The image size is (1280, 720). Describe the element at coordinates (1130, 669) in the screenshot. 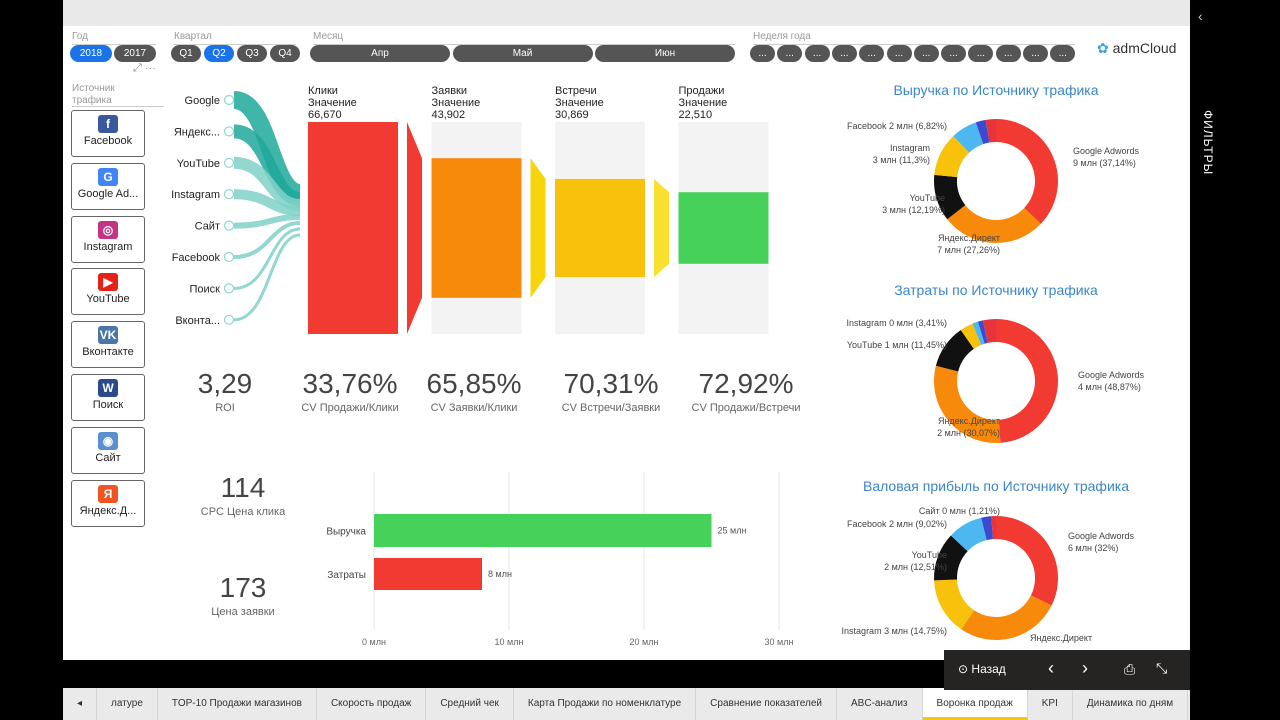

I see `print-icon: ⎙` at that location.